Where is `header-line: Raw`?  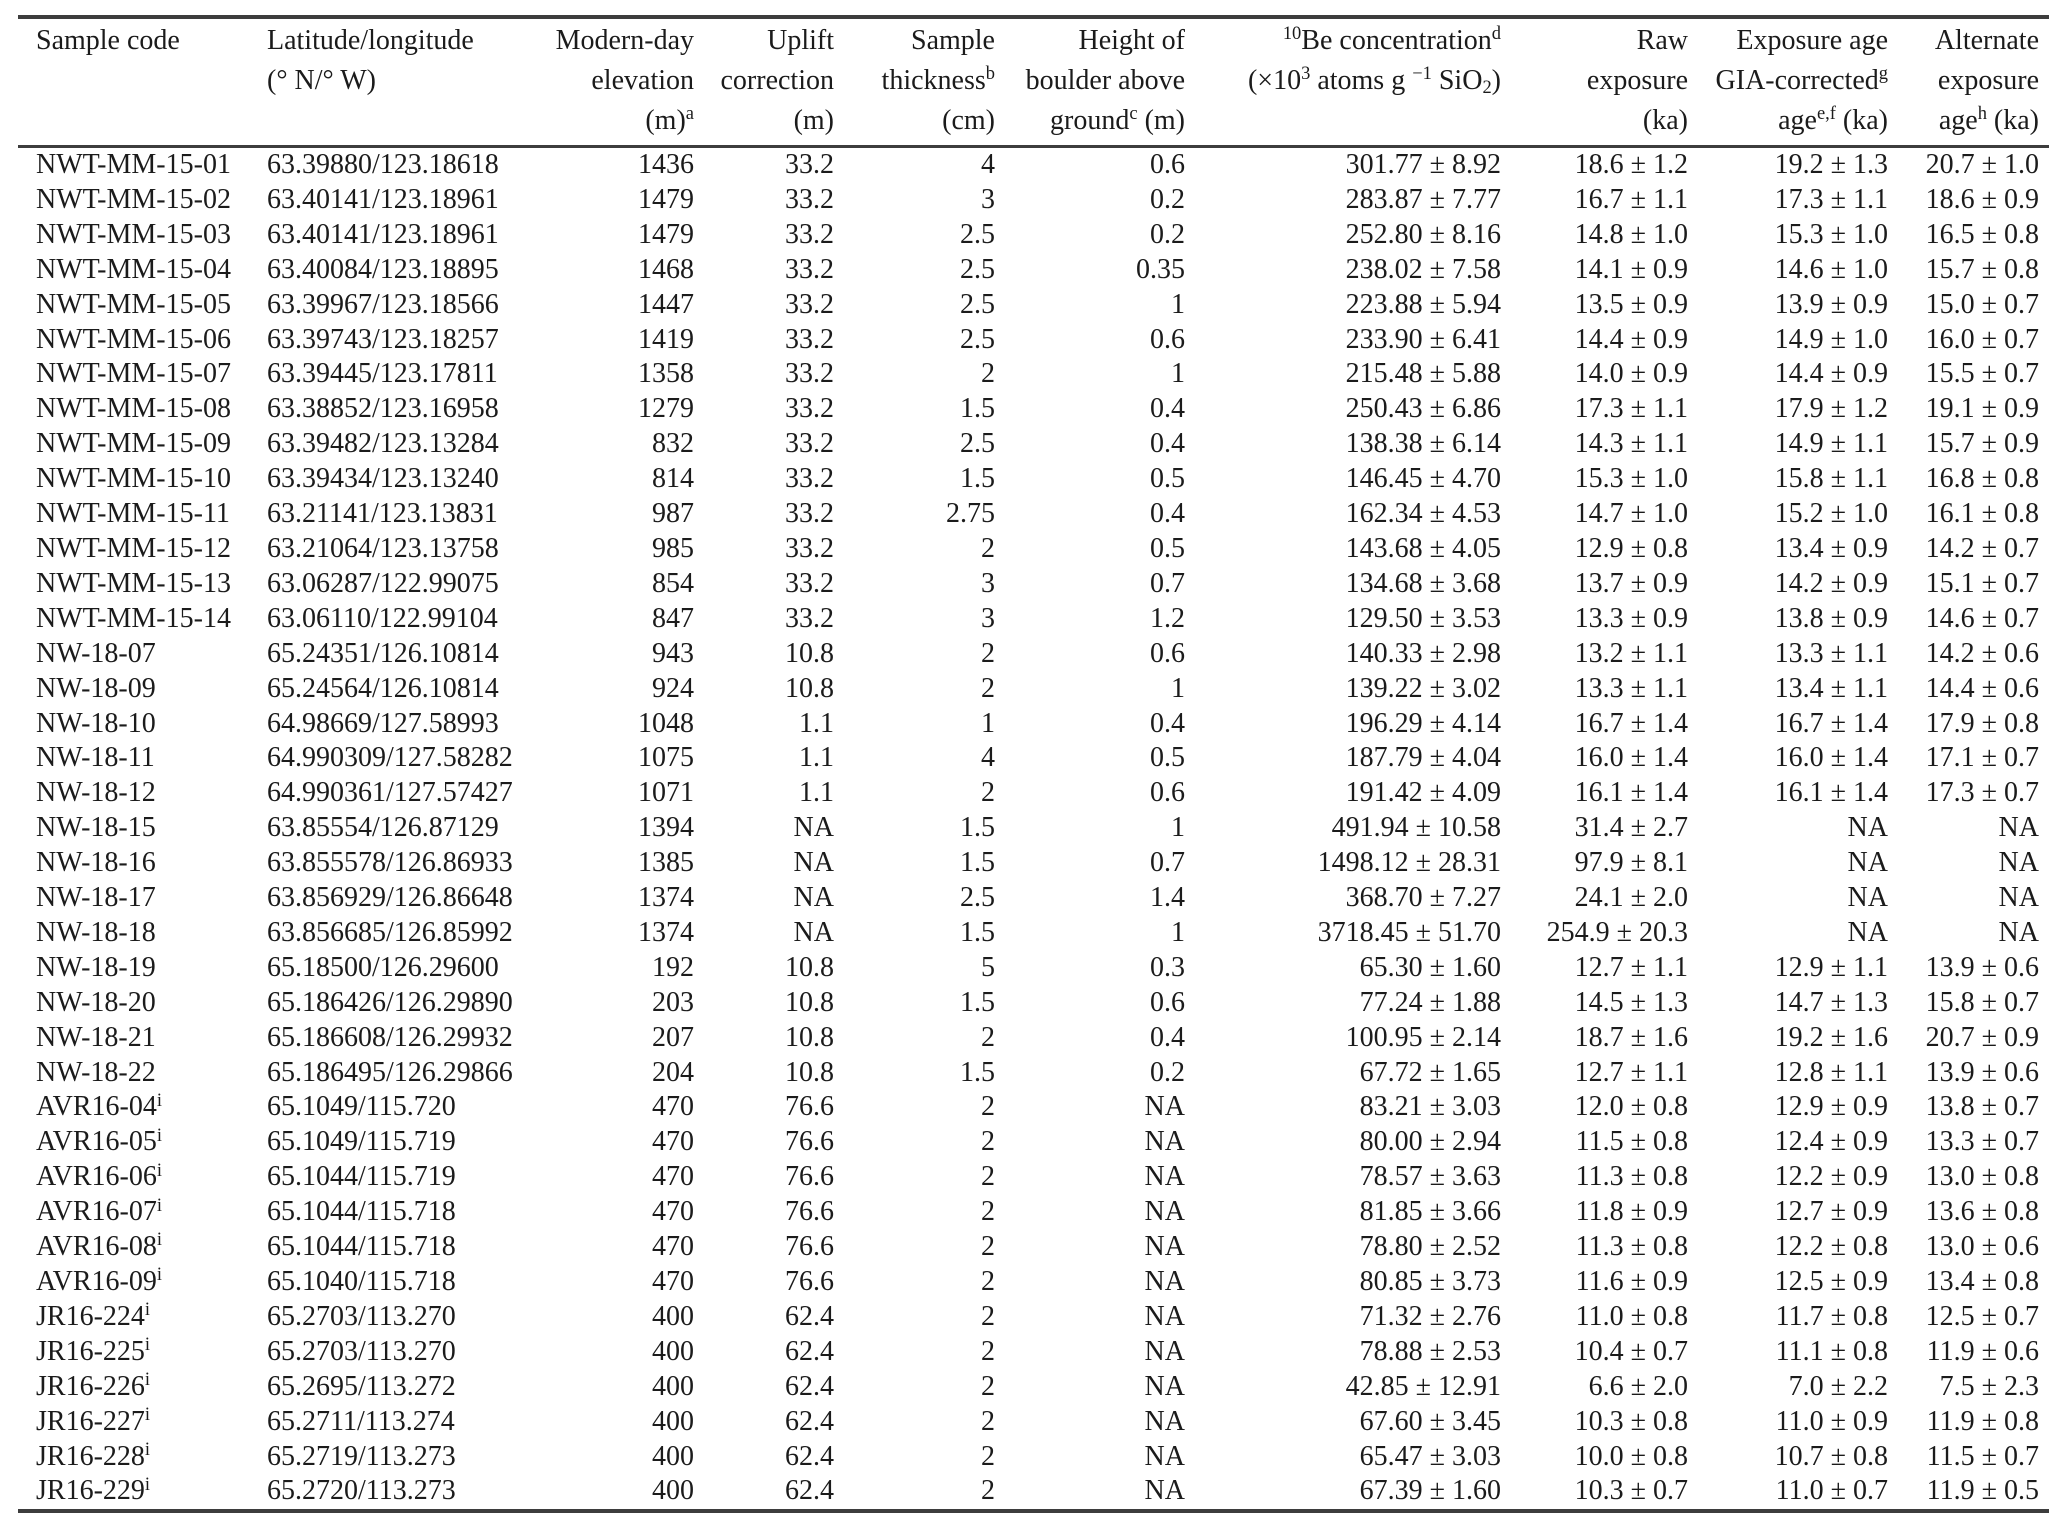 header-line: Raw is located at coordinates (1662, 40).